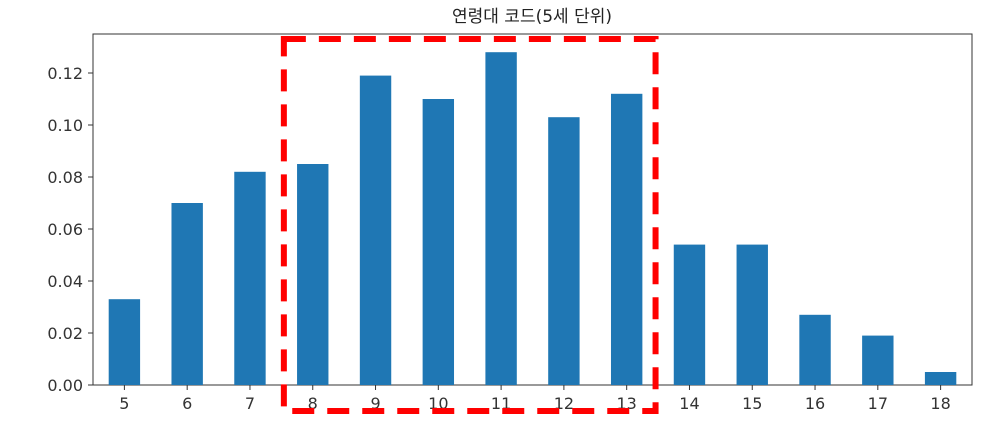 The image size is (990, 425). What do you see at coordinates (940, 403) in the screenshot?
I see `x-tick-label: 18` at bounding box center [940, 403].